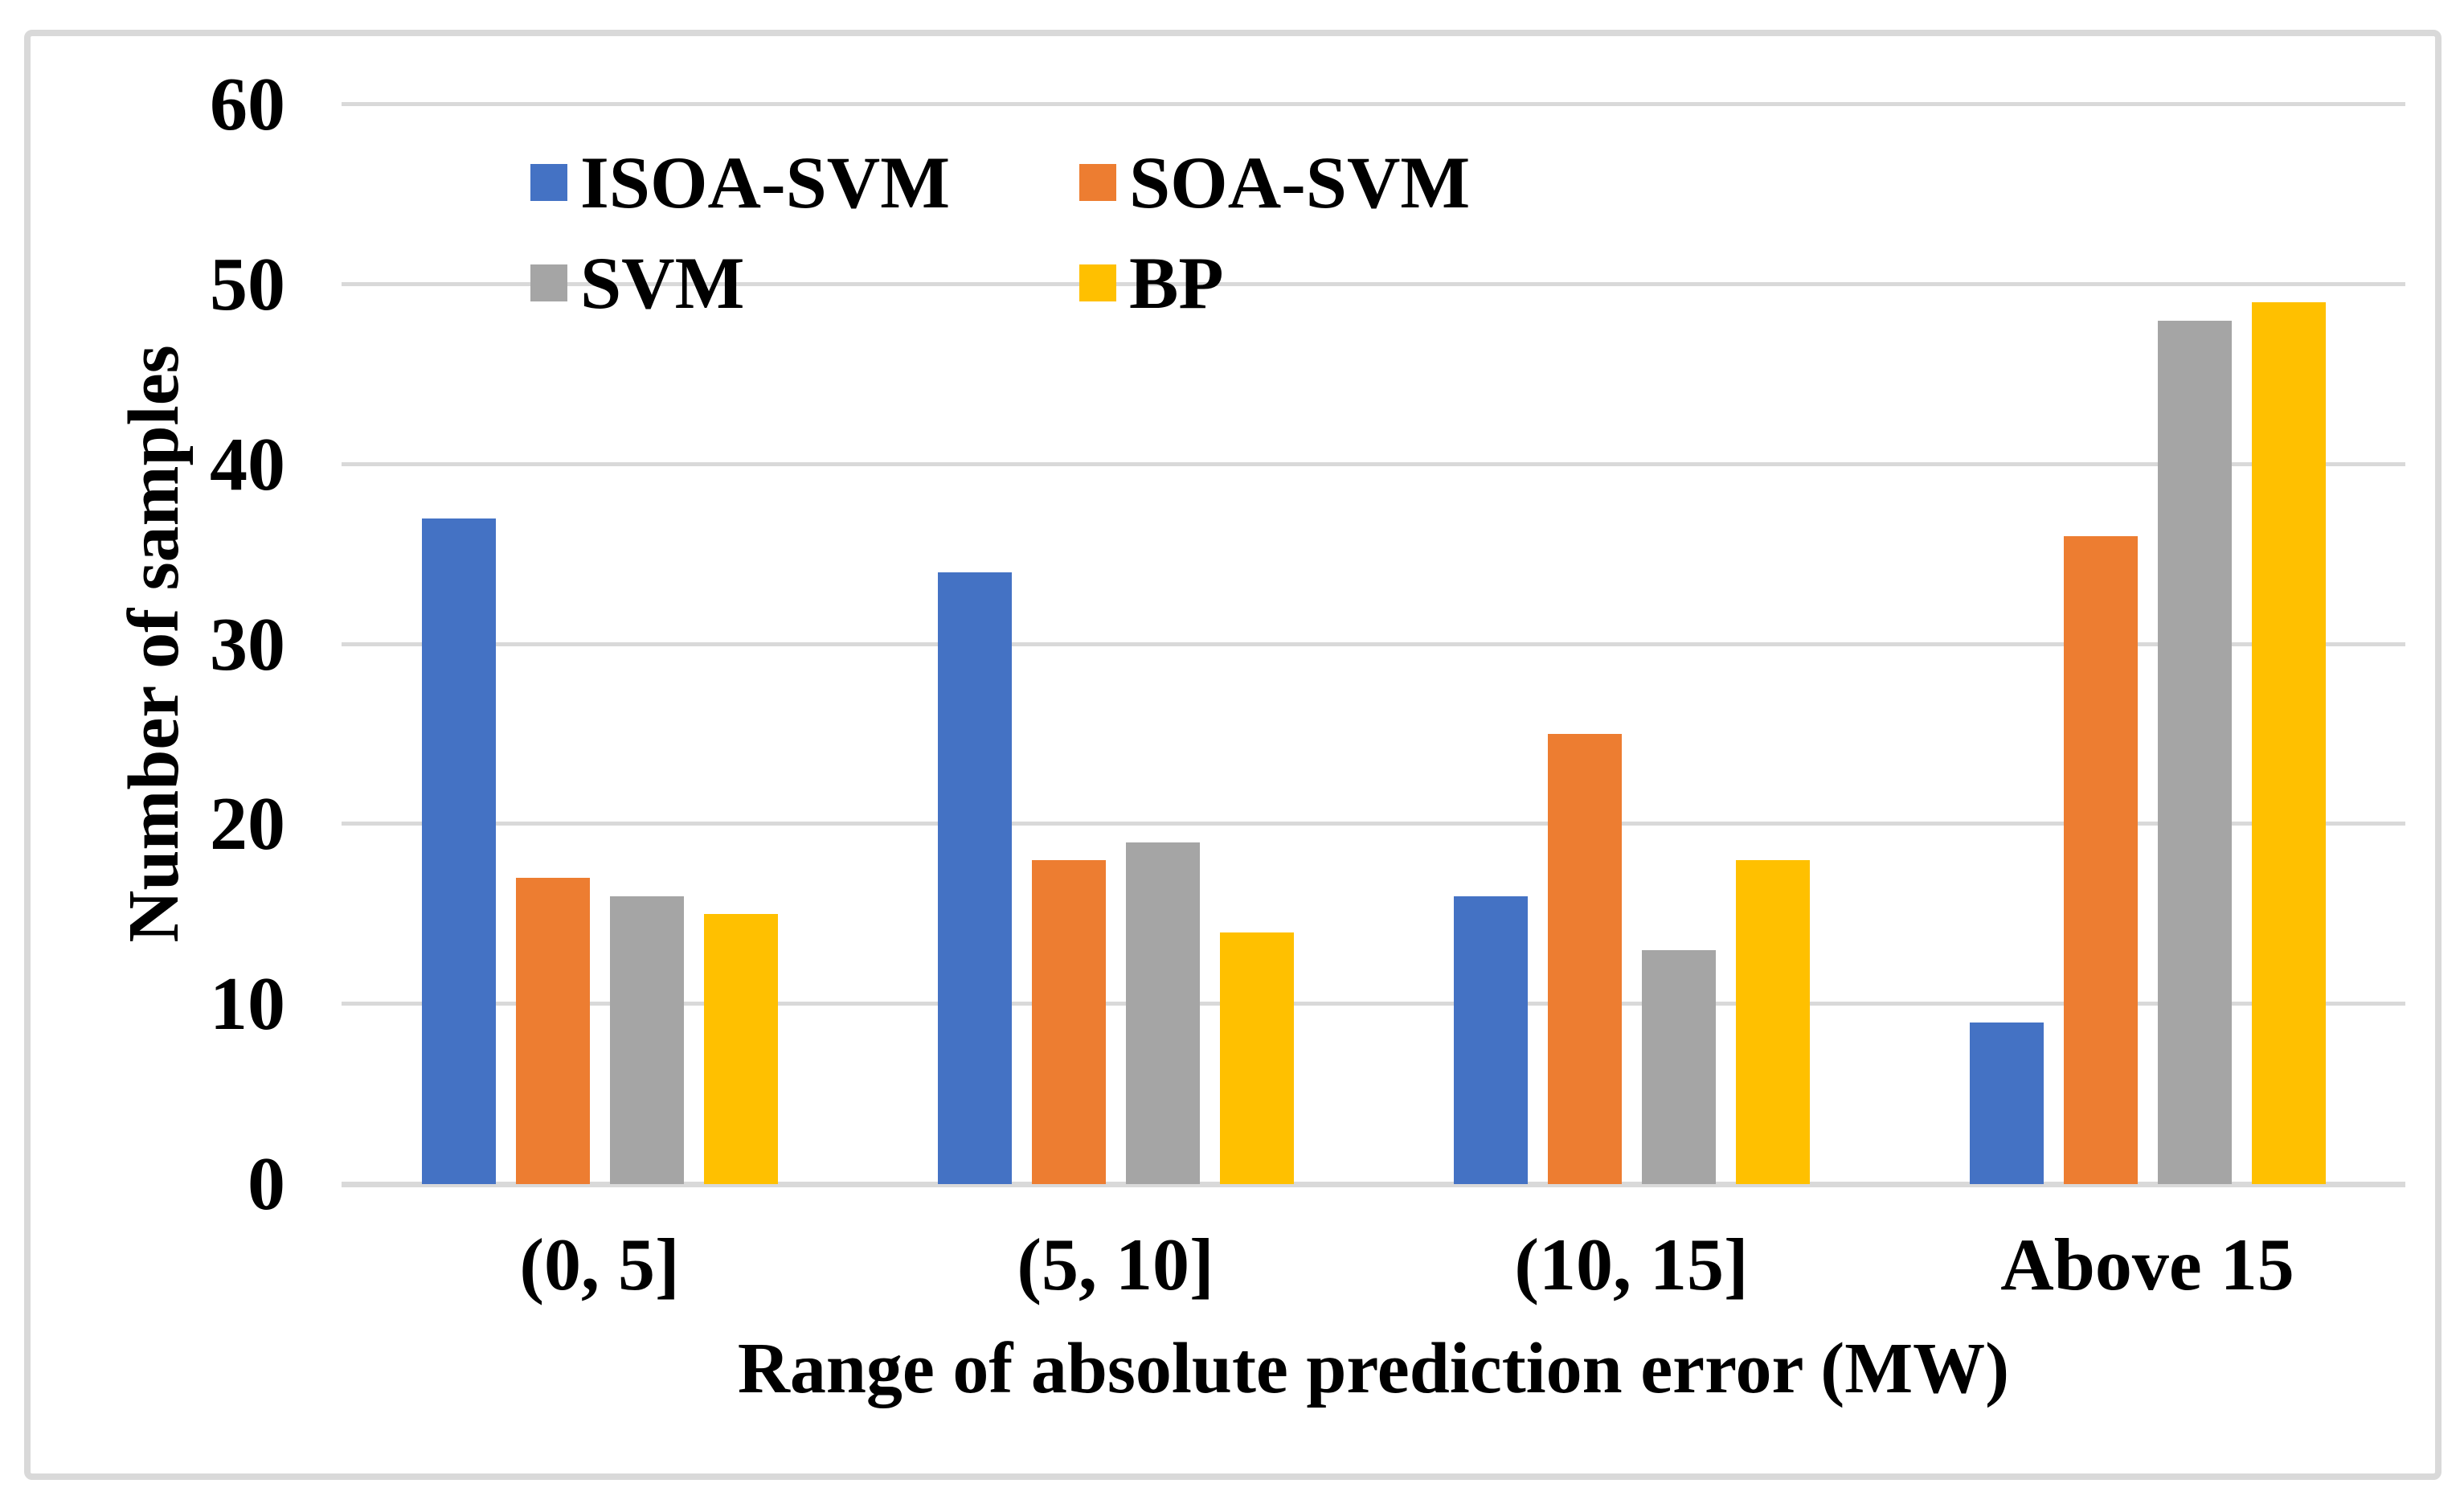 The width and height of the screenshot is (2464, 1500). I want to click on y-tick-label: 40, so click(247, 464).